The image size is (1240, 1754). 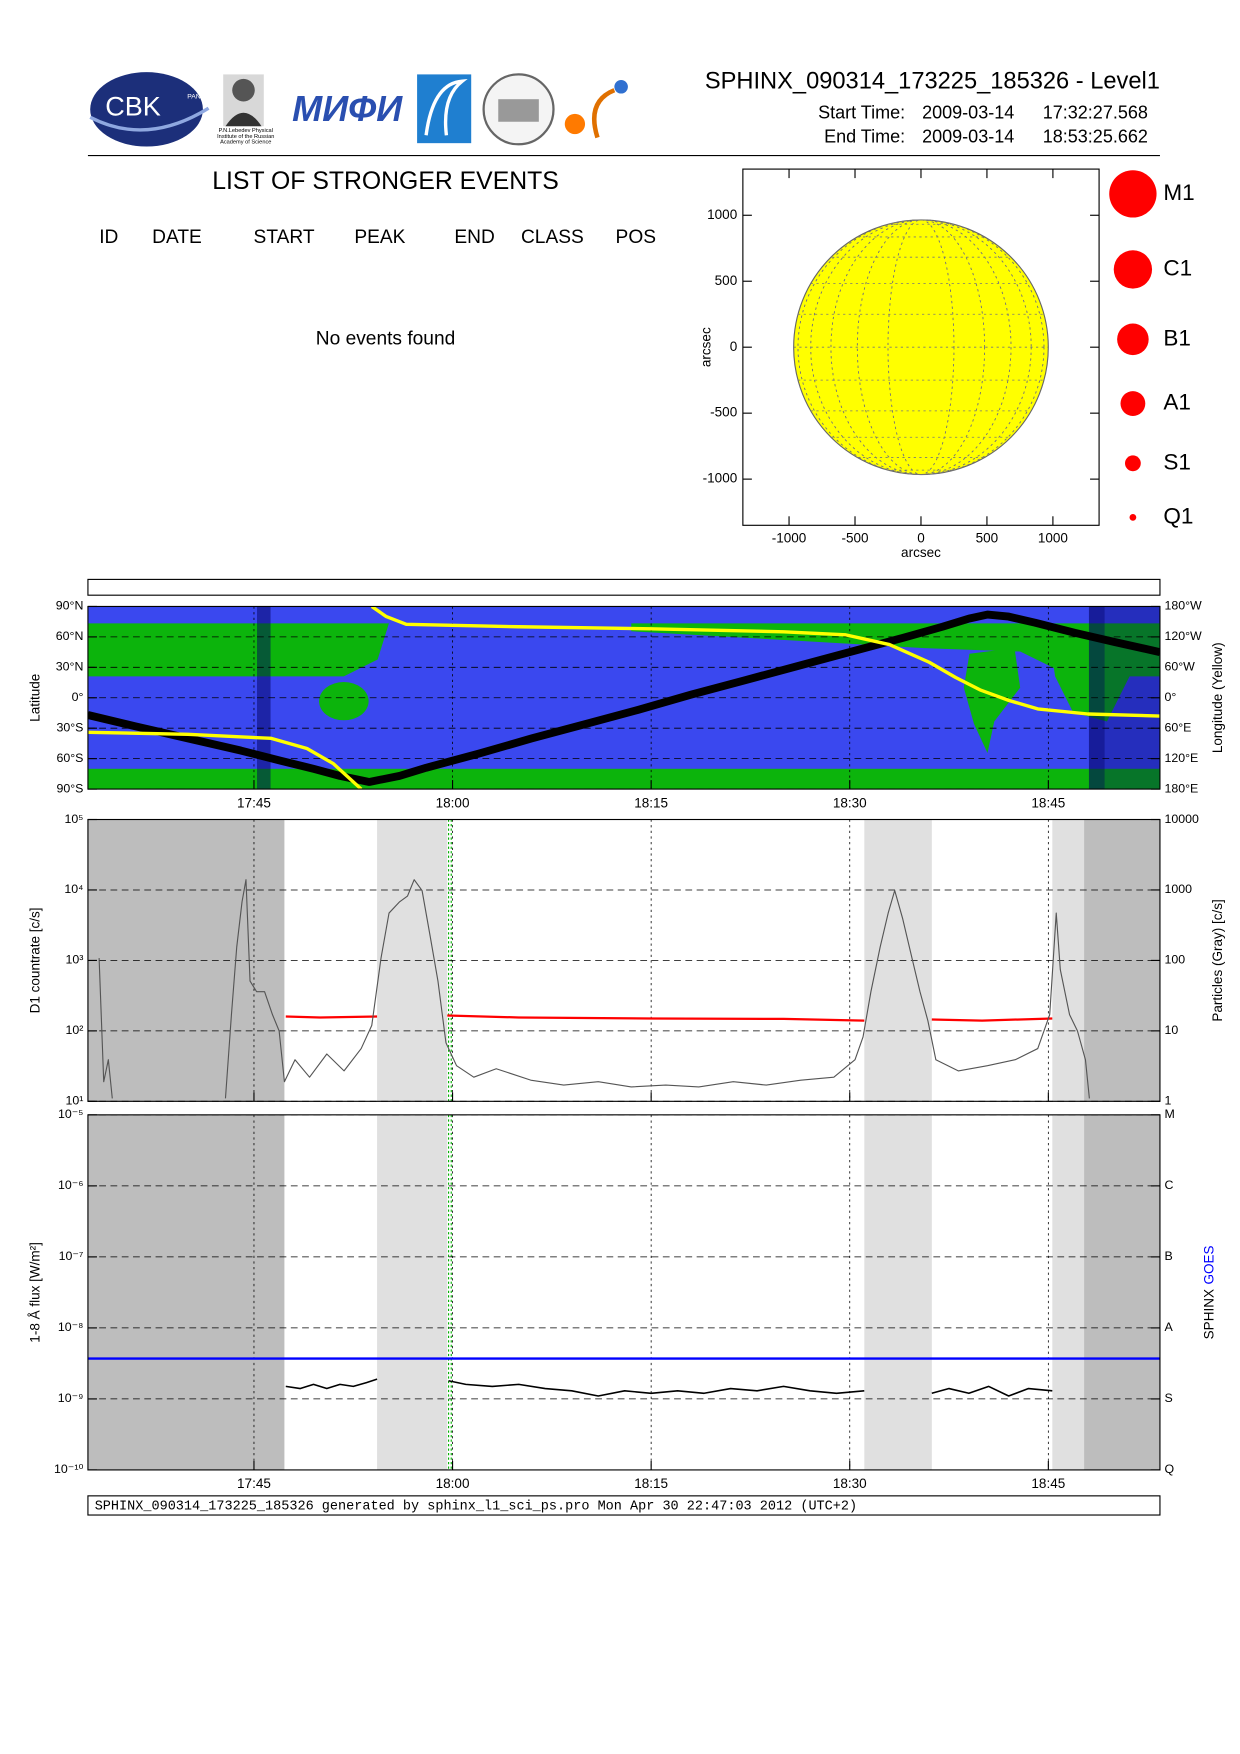 What do you see at coordinates (968, 136) in the screenshot?
I see `end-date: 2009-03-14` at bounding box center [968, 136].